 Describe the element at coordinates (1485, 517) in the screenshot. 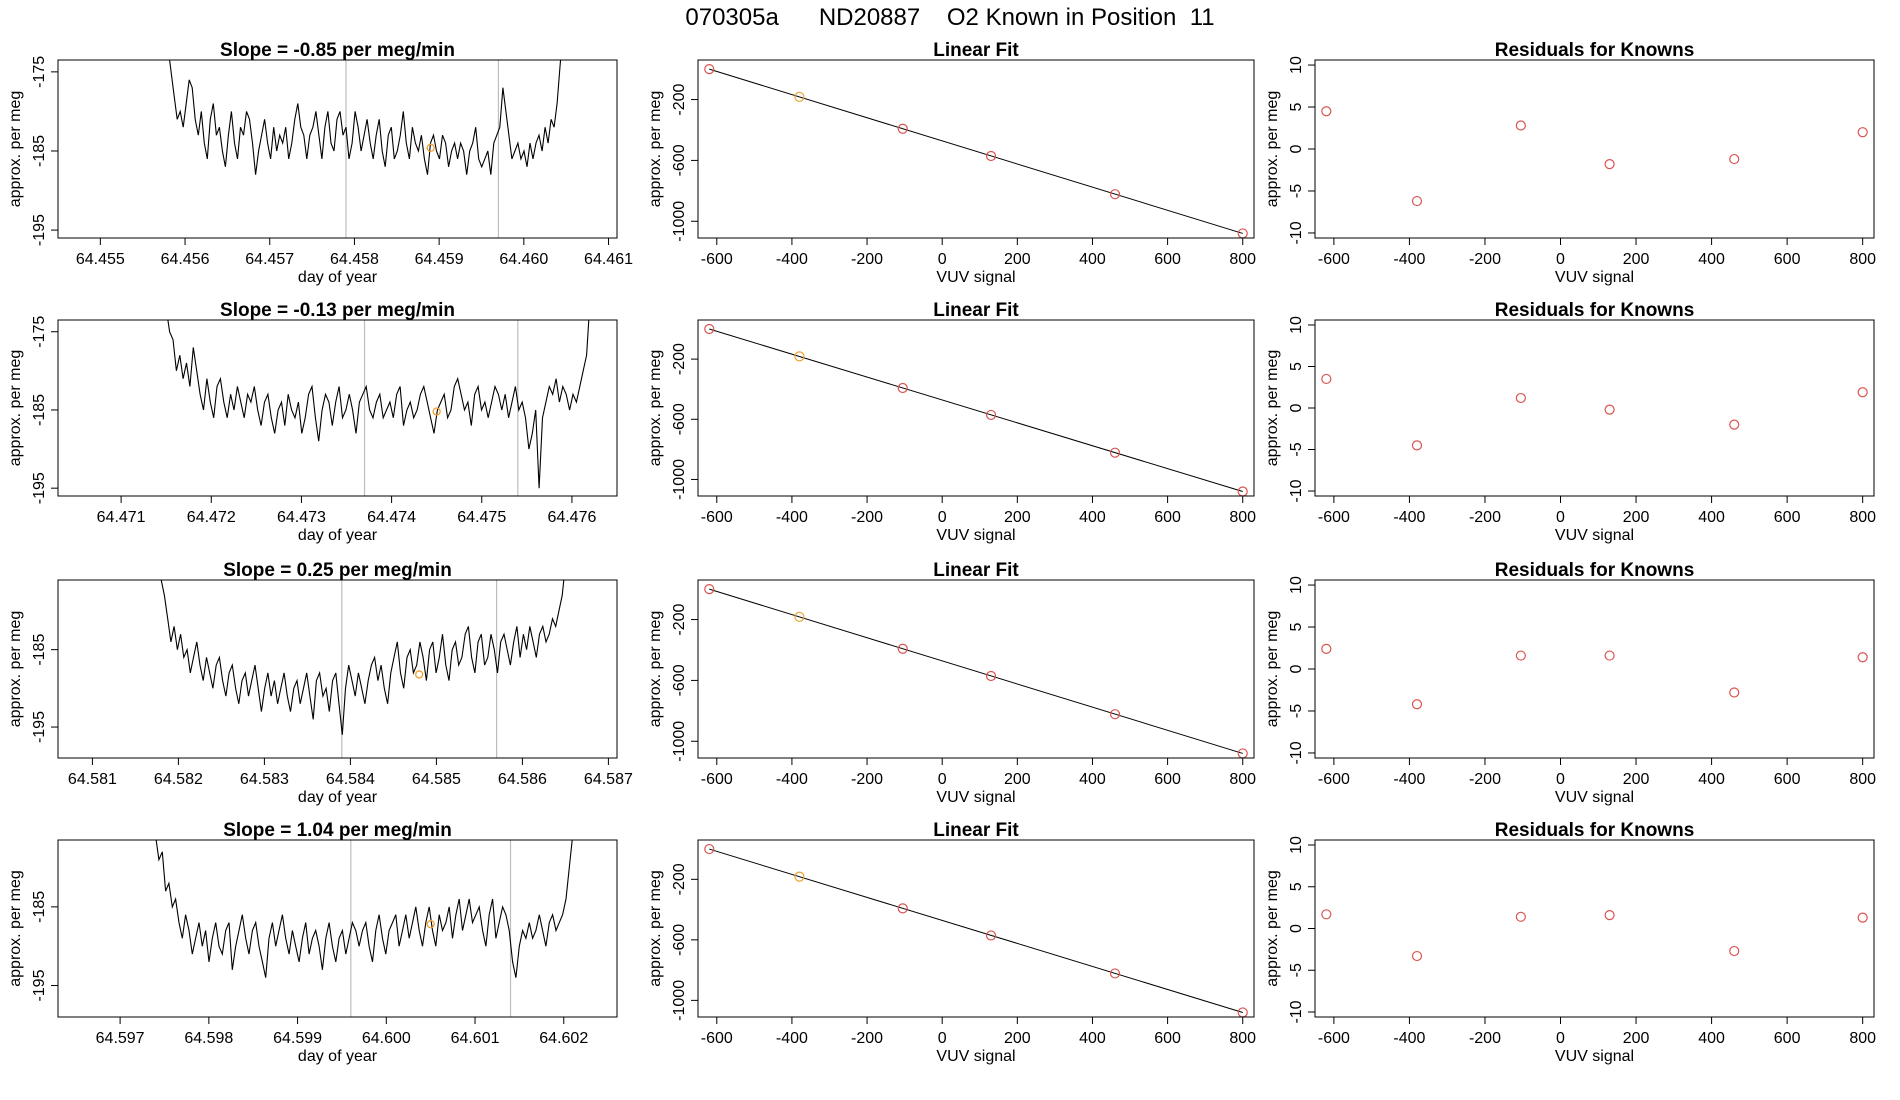

I see `x-tick-label: -200` at that location.